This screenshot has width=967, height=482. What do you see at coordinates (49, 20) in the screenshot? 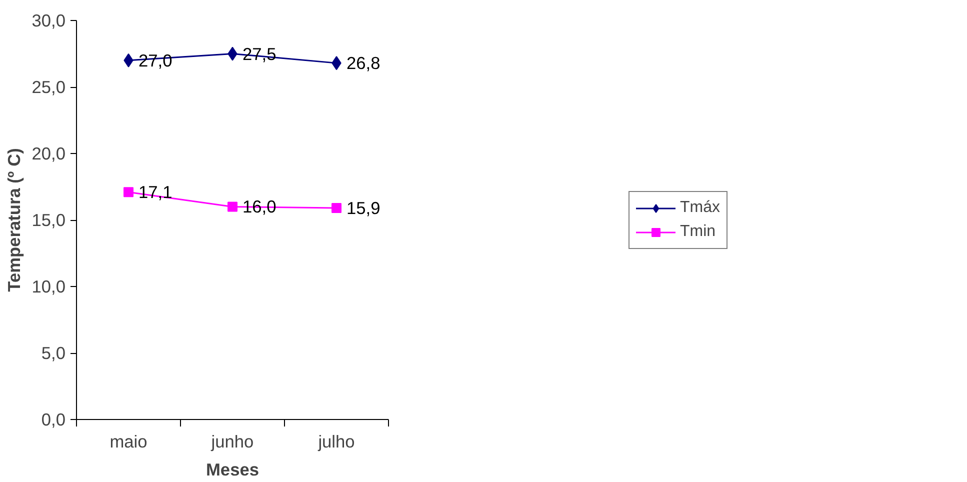
I see `y-tick-label: 30,0` at bounding box center [49, 20].